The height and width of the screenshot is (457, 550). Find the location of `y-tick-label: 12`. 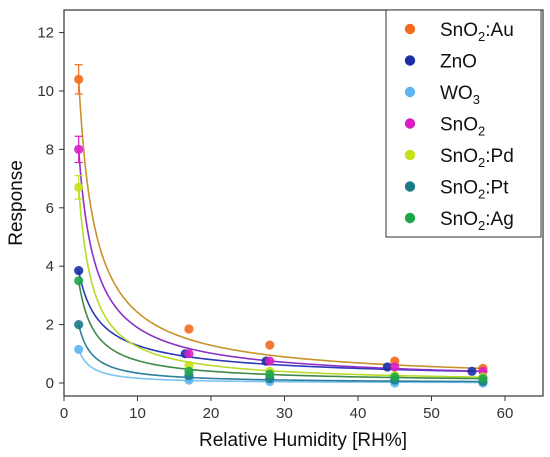

y-tick-label: 12 is located at coordinates (45, 33).